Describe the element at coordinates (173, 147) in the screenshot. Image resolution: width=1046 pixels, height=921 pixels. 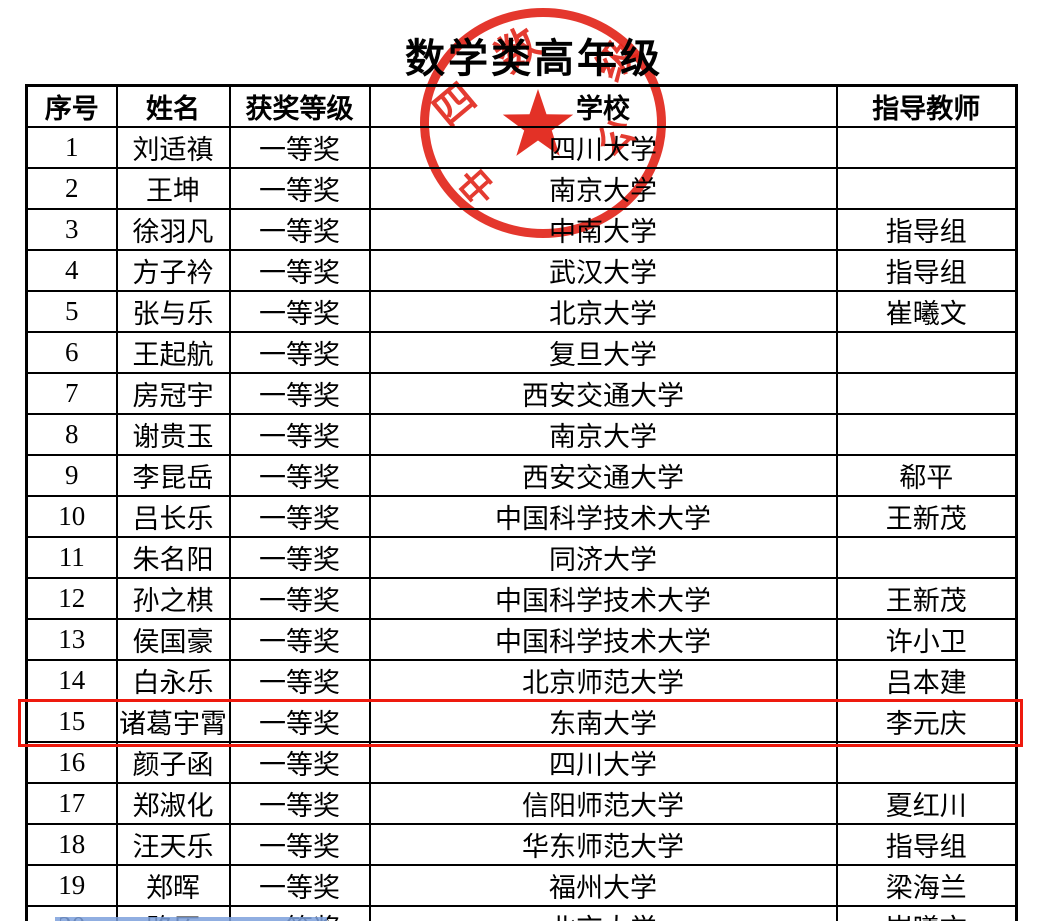
I see `cell-name: 刘适禛` at that location.